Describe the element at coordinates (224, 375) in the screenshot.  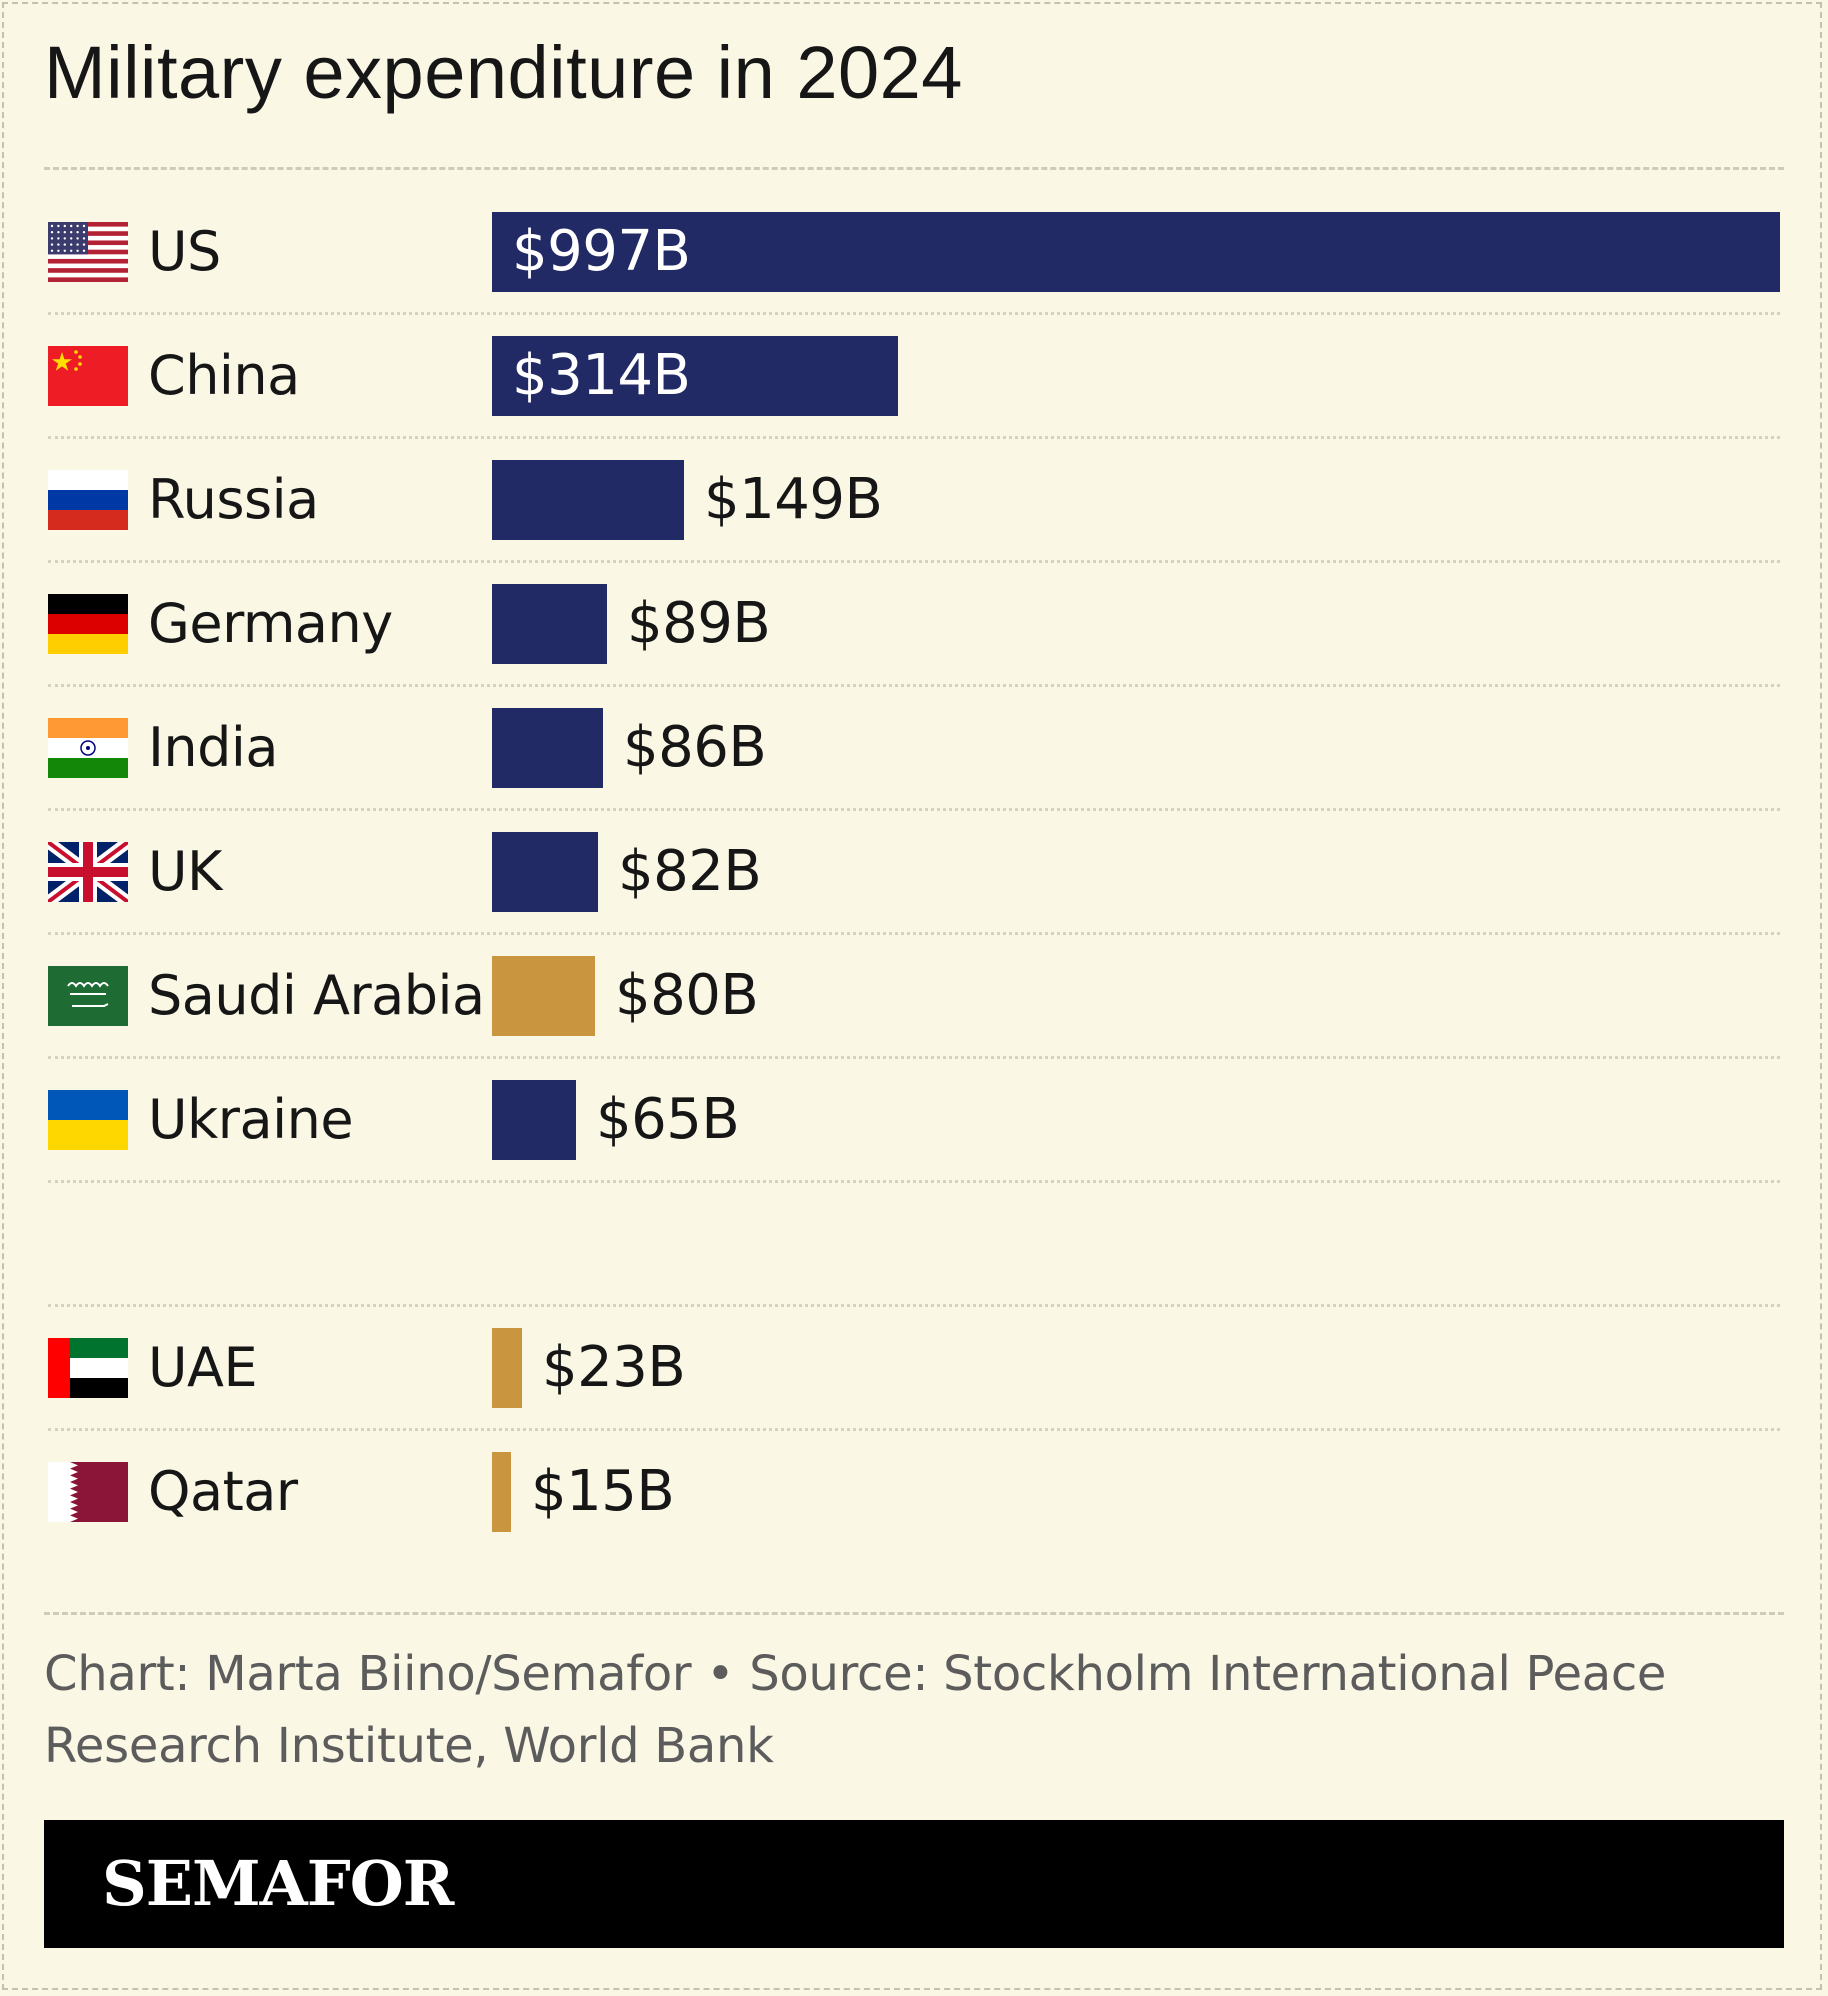
I see `country-label-china: China` at that location.